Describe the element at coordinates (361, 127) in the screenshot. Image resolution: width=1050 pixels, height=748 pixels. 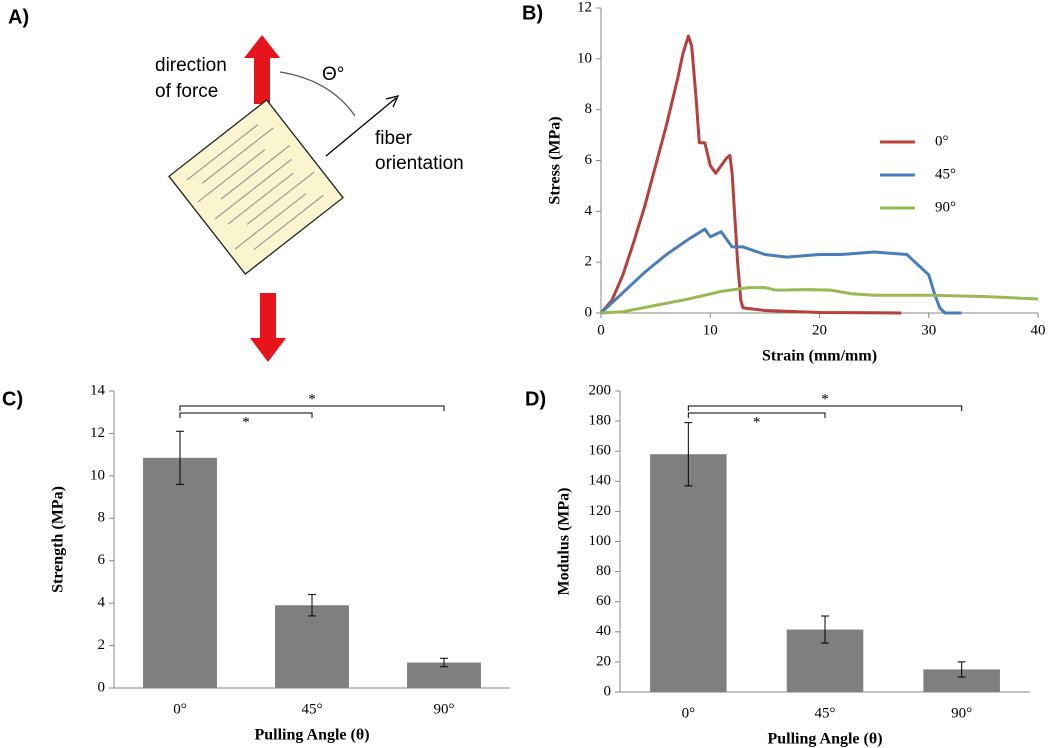
I see `fiber-arrow` at that location.